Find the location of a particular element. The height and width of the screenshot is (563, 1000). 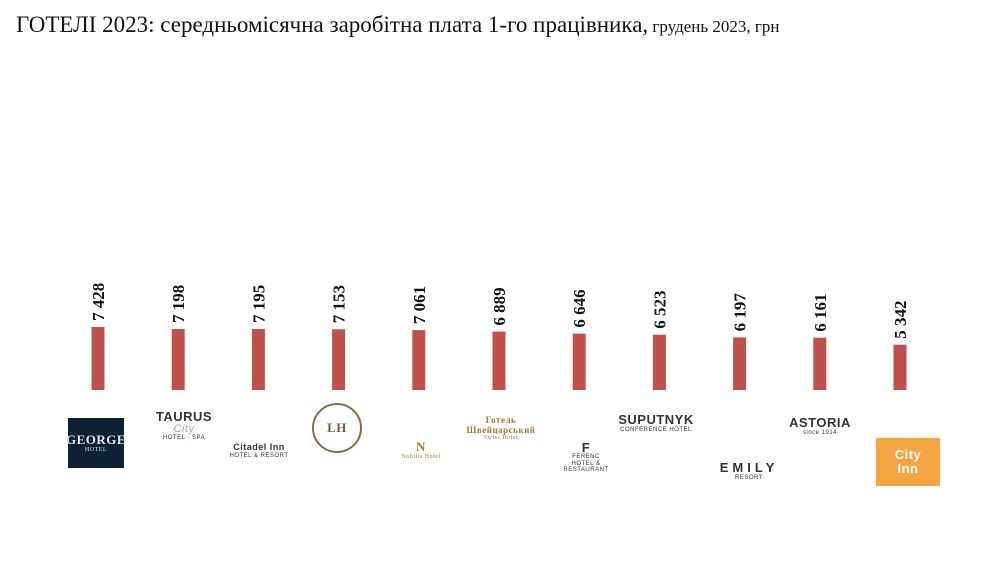

logo-7-text-2: FERENC is located at coordinates (586, 457).